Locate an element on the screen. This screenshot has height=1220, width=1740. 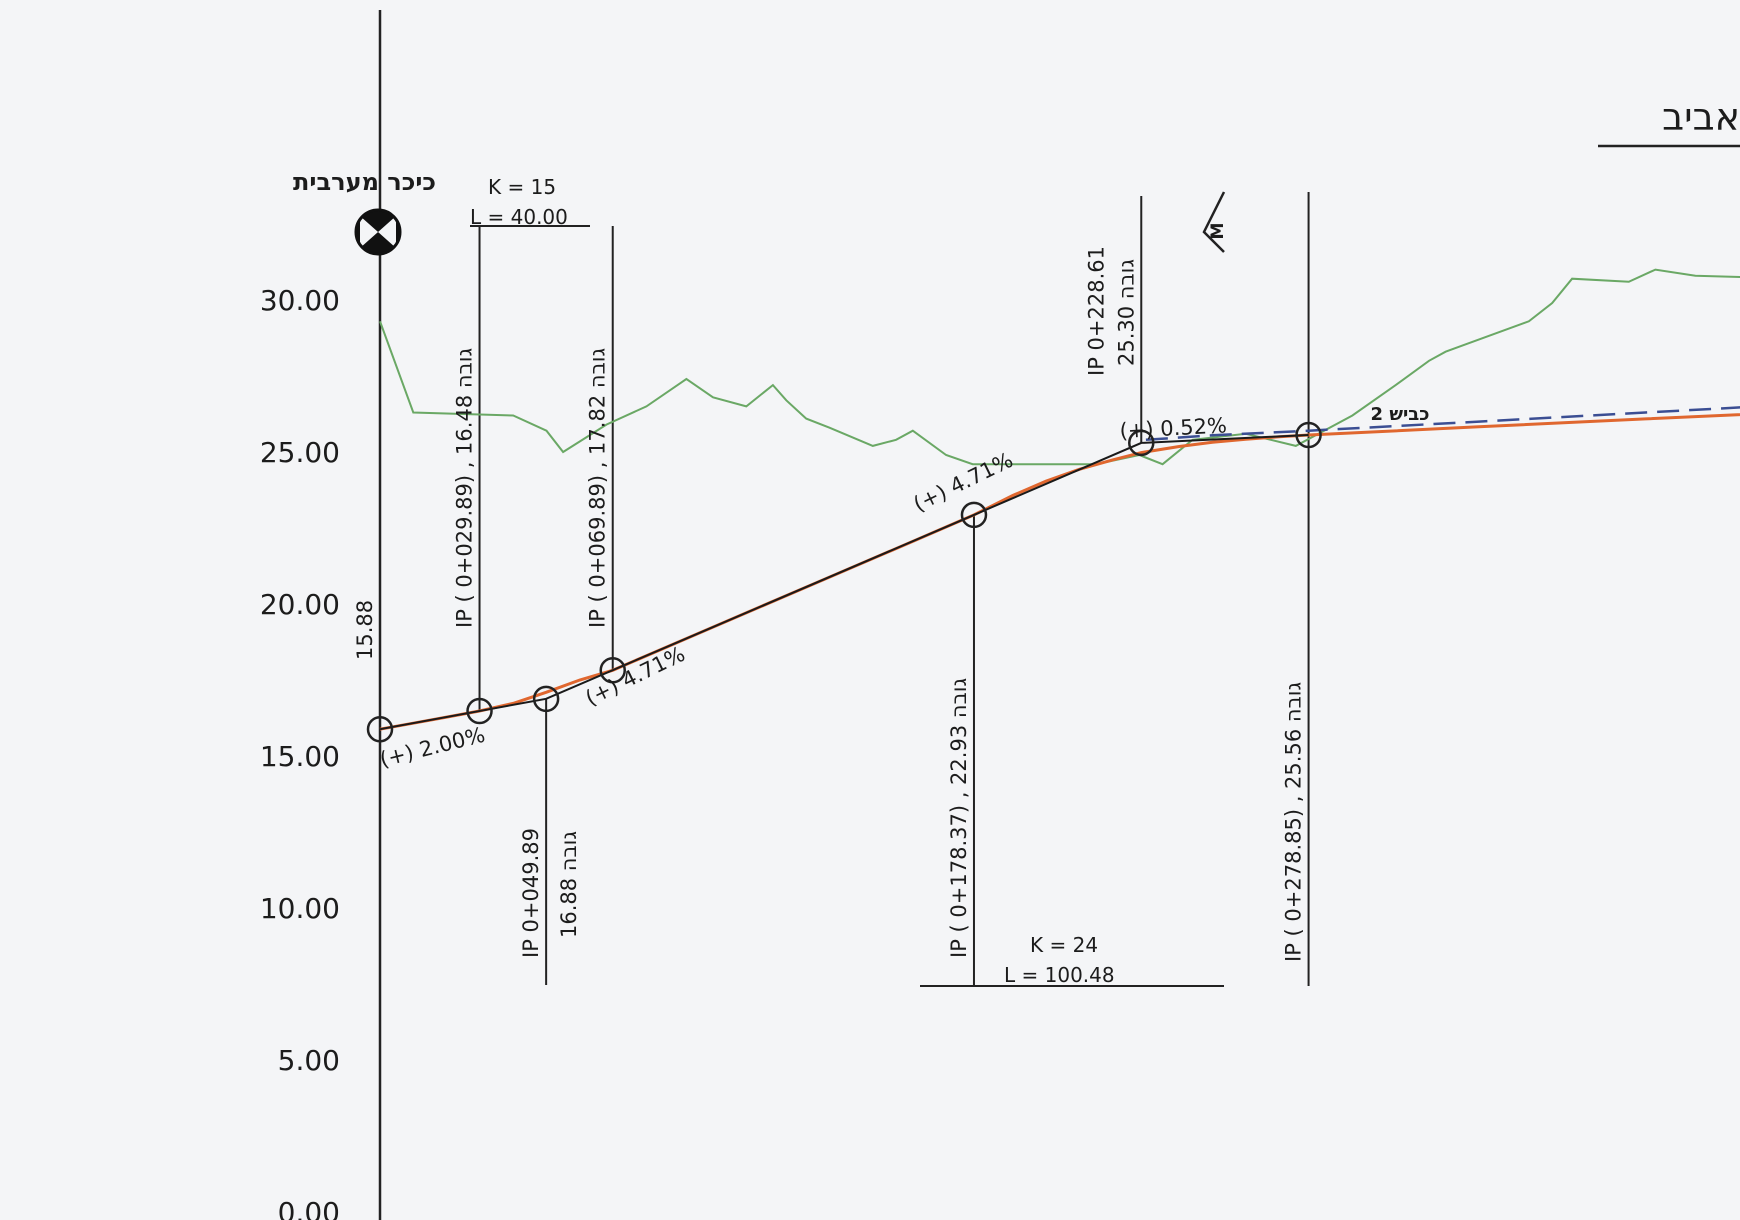
station-label: IP ( 0+178.37) , 22.93 גובה is located at coordinates (959, 818).